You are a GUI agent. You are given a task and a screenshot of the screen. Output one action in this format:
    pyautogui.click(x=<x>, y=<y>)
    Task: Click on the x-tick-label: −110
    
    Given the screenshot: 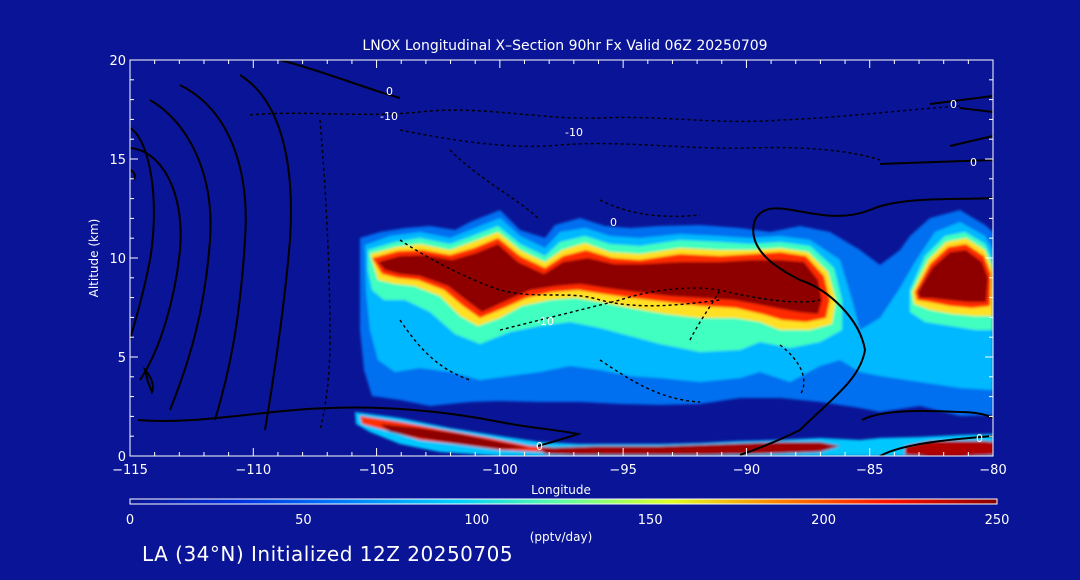 What is the action you would take?
    pyautogui.click(x=253, y=470)
    